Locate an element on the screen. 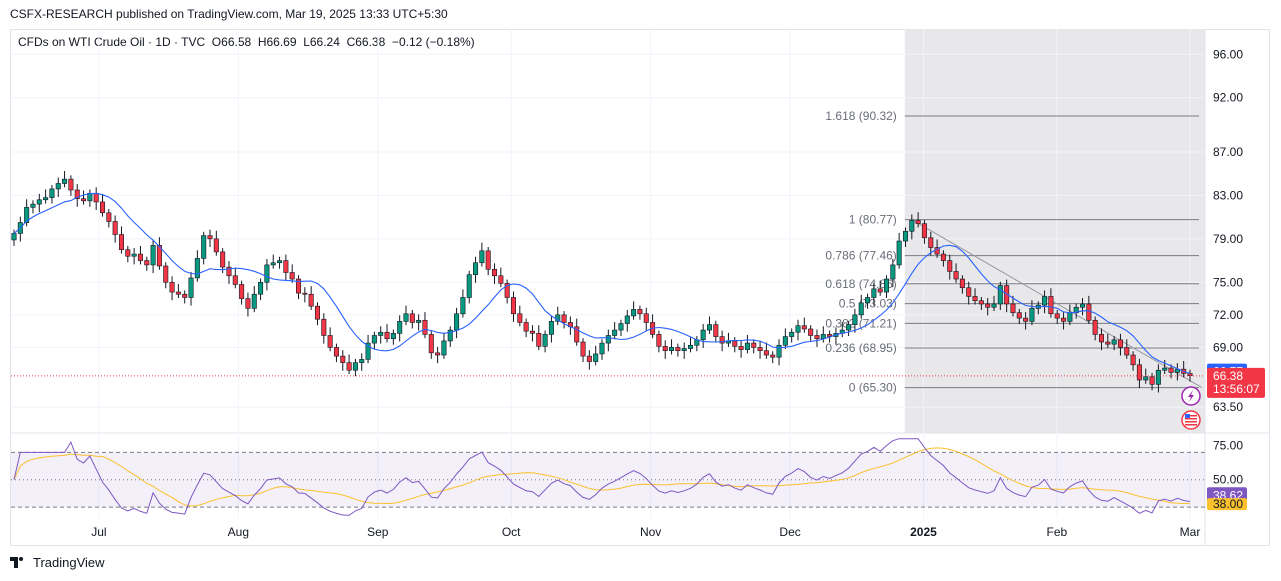  price-tick-label: 96.00 is located at coordinates (1228, 54).